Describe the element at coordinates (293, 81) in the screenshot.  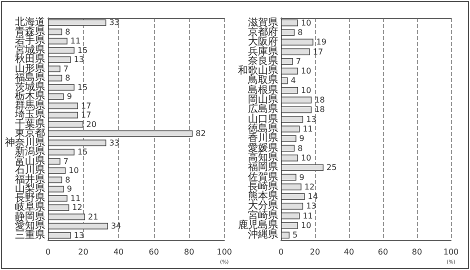
I see `data-label: 4` at that location.